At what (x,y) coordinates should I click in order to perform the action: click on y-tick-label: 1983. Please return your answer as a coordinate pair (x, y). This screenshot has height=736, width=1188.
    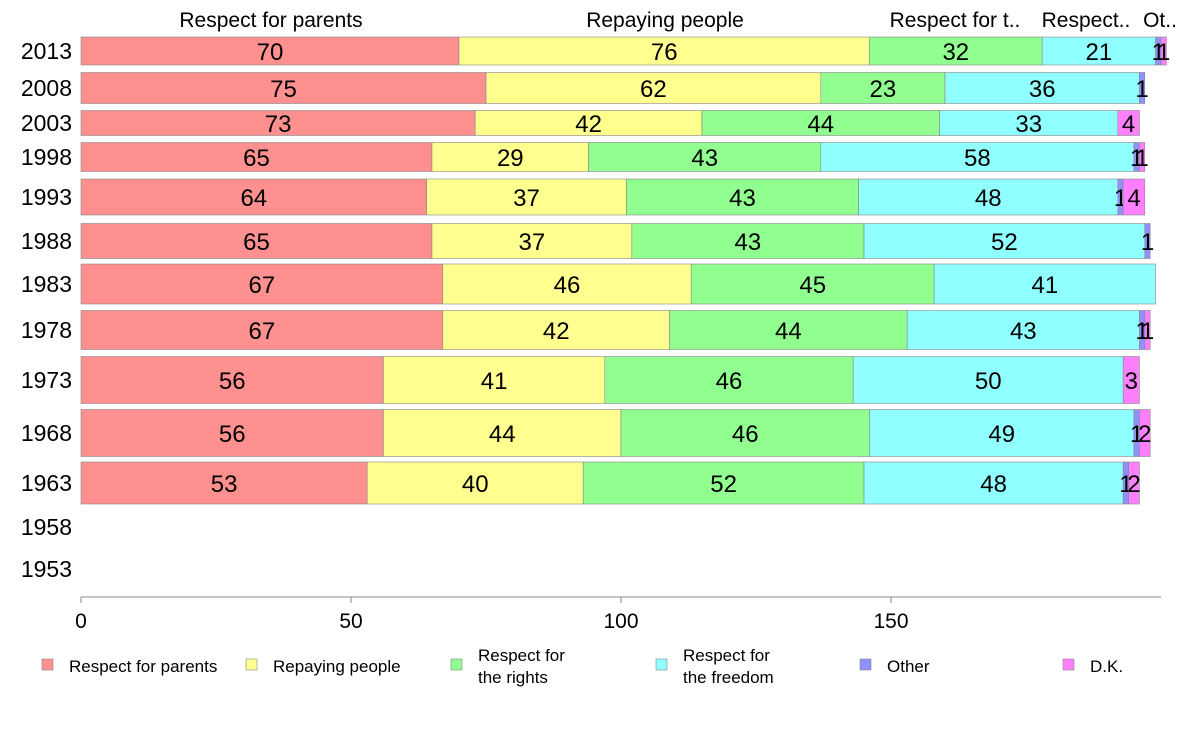
    Looking at the image, I should click on (46, 284).